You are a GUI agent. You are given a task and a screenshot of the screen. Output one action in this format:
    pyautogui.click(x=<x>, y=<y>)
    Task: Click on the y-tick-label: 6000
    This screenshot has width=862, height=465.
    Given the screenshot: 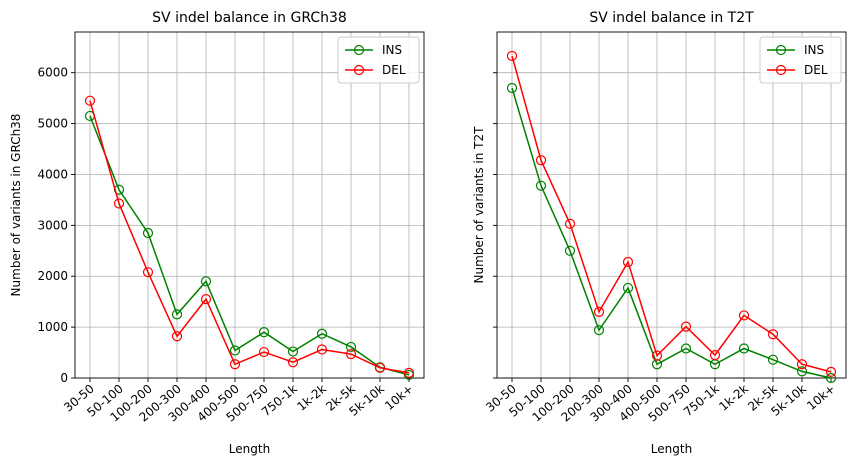 What is the action you would take?
    pyautogui.click(x=52, y=73)
    